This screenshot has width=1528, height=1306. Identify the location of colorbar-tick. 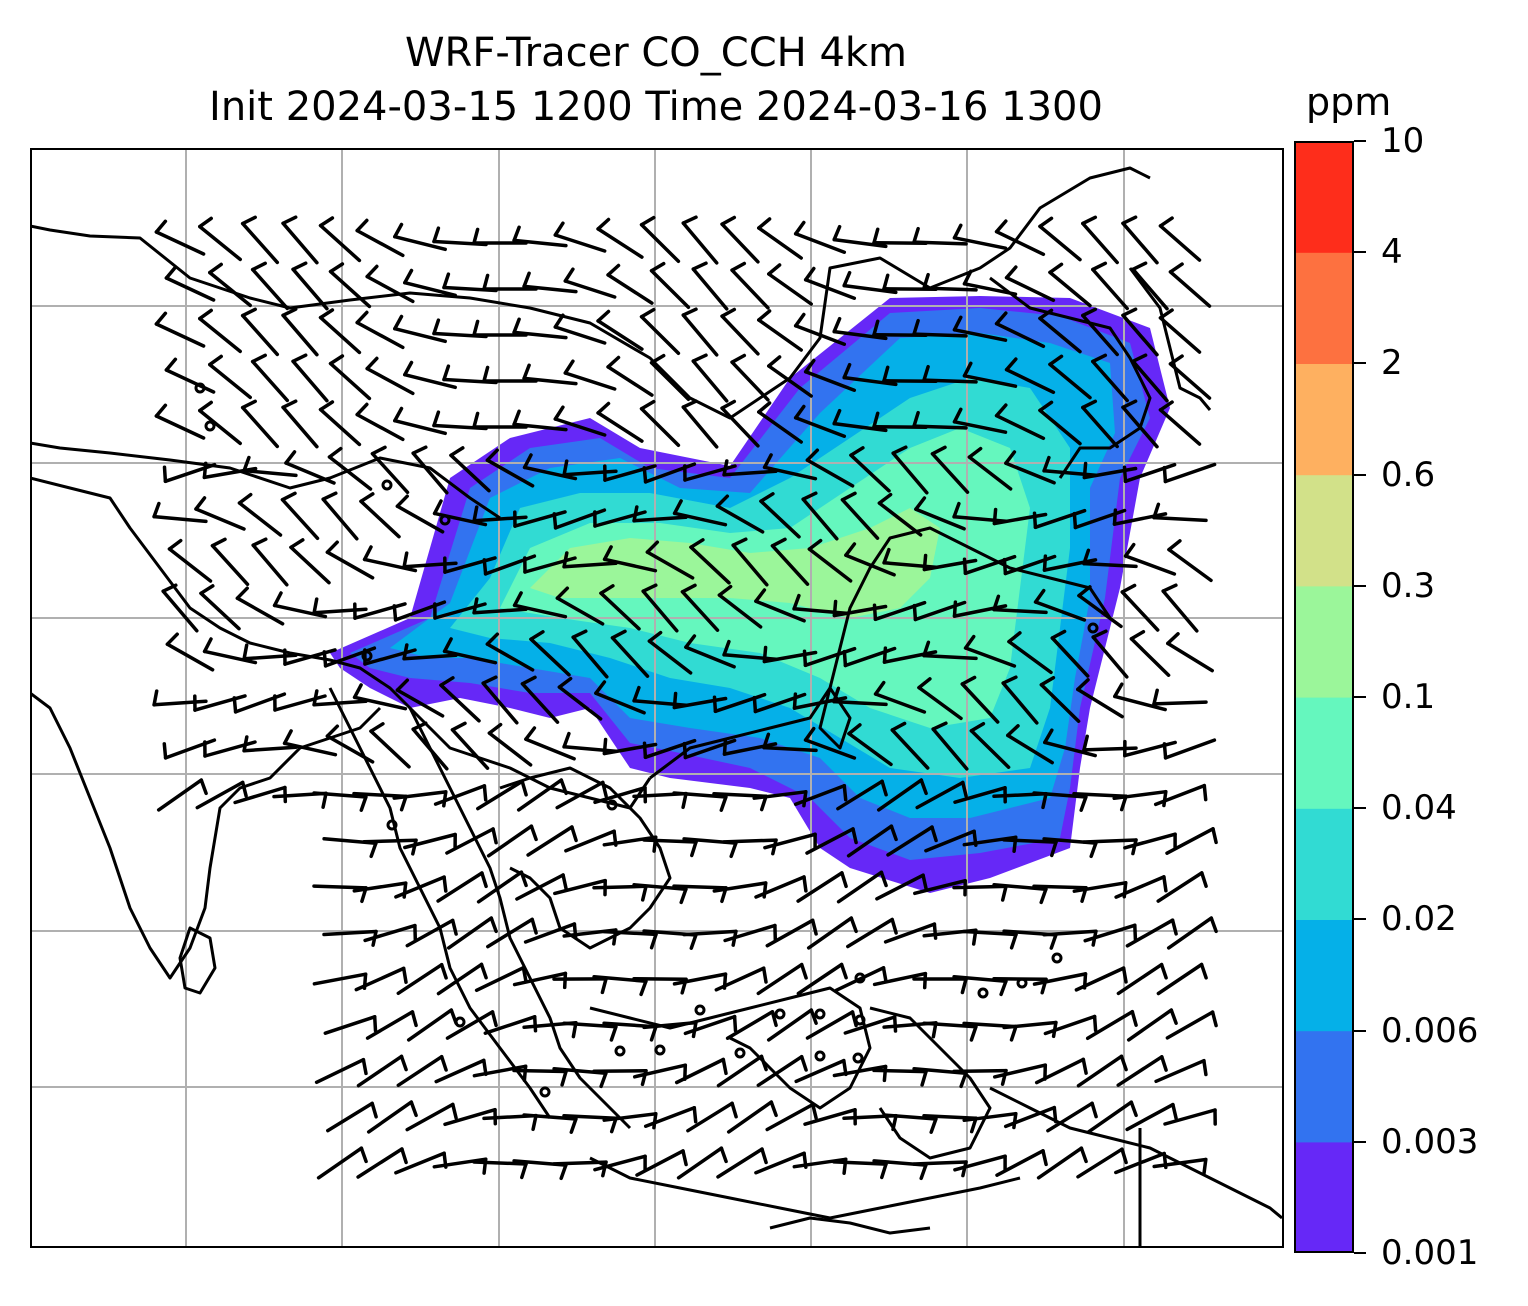
(1360, 808).